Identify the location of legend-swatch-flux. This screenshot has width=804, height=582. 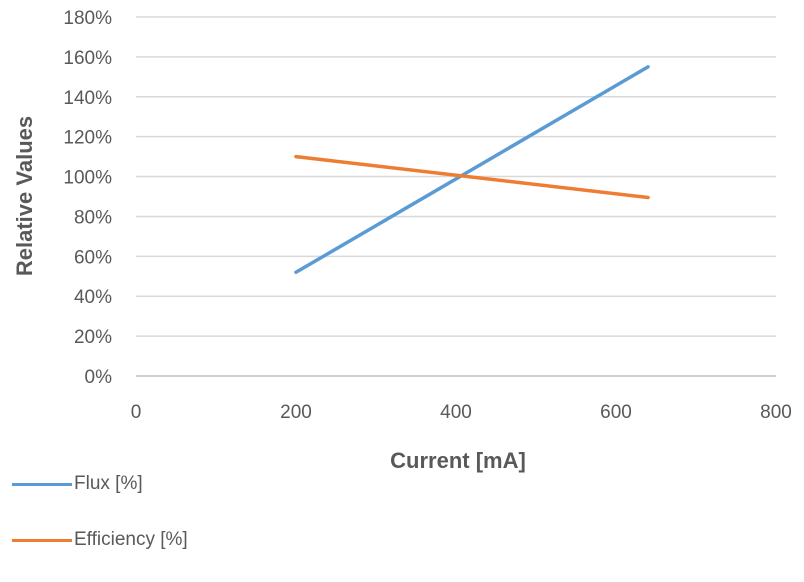
(42, 484).